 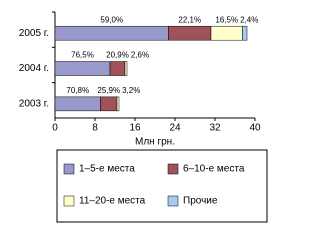 I want to click on share-label: 16,5%, so click(x=226, y=19).